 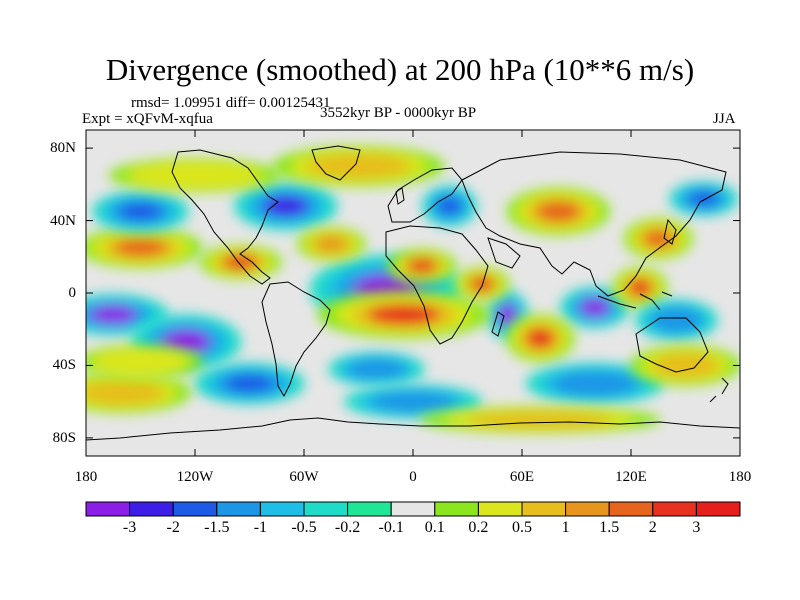 What do you see at coordinates (217, 527) in the screenshot?
I see `colorbar-label: -1.5` at bounding box center [217, 527].